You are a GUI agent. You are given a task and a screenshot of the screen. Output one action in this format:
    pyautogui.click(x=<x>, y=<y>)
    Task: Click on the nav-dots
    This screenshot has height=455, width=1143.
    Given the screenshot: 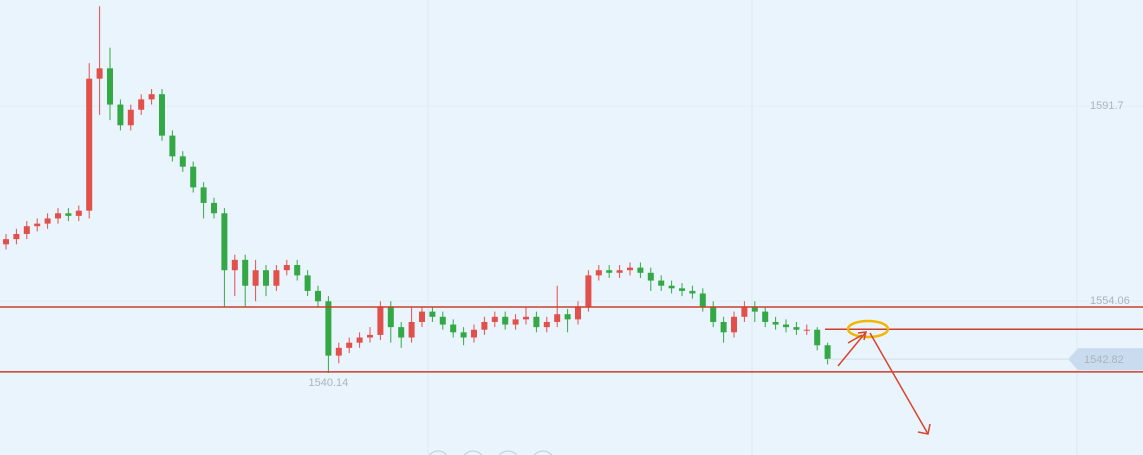 What is the action you would take?
    pyautogui.click(x=490, y=452)
    